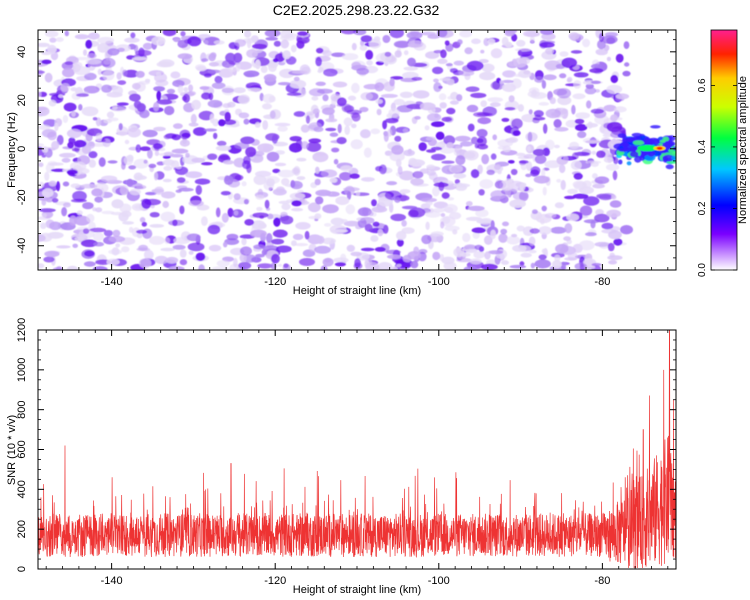  What do you see at coordinates (22, 409) in the screenshot?
I see `snr-y-tick-label: 800` at bounding box center [22, 409].